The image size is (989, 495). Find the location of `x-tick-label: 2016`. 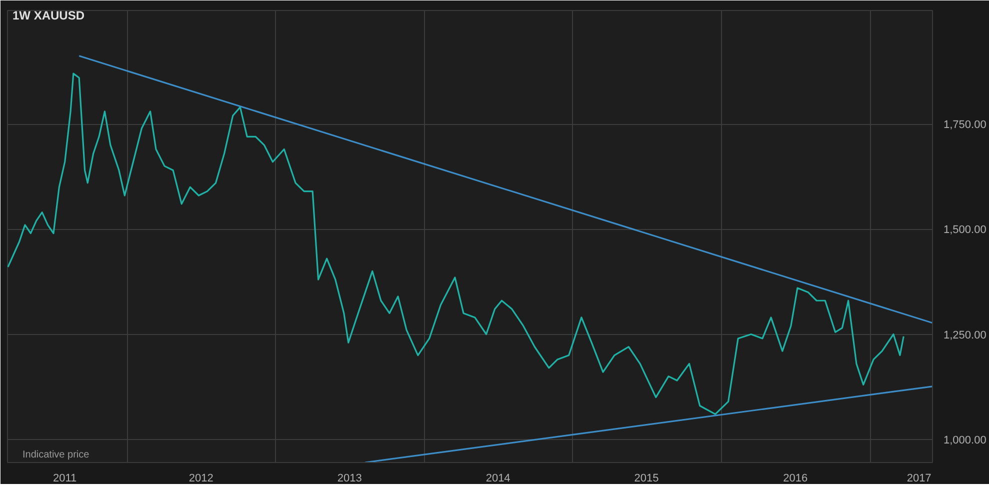

x-tick-label: 2016 is located at coordinates (795, 478).